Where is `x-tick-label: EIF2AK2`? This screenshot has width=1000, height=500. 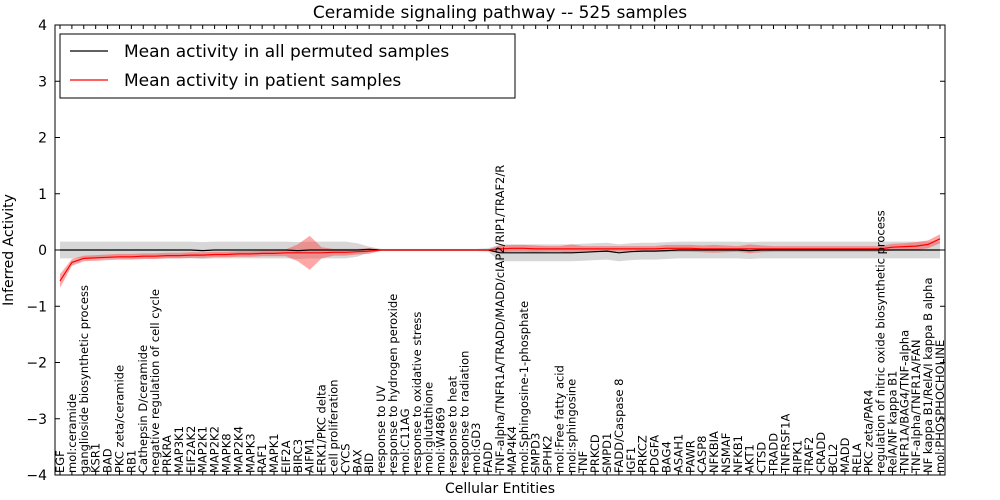
x-tick-label: EIF2AK2 is located at coordinates (191, 449).